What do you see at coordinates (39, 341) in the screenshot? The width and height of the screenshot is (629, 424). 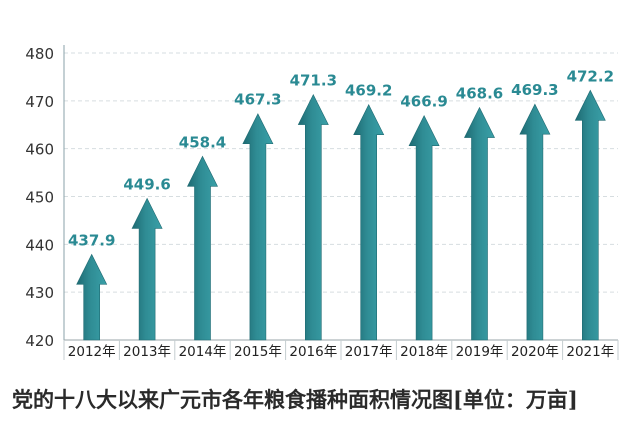 I see `y-tick-label: 420` at bounding box center [39, 341].